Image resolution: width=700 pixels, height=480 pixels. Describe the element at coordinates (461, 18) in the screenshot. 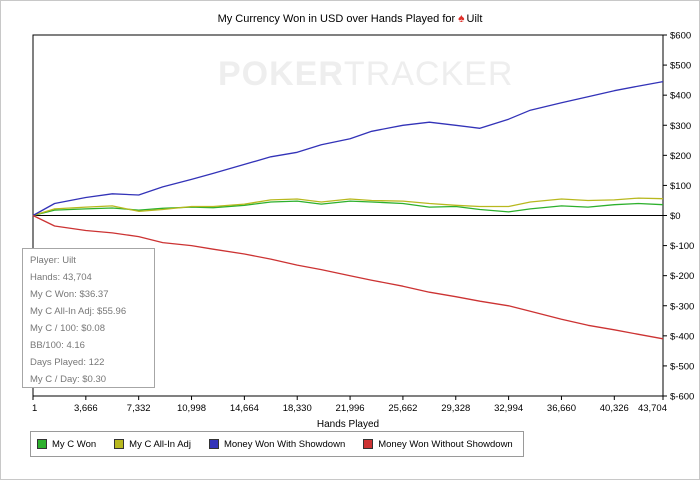

I see `spade-icon: ♠` at that location.